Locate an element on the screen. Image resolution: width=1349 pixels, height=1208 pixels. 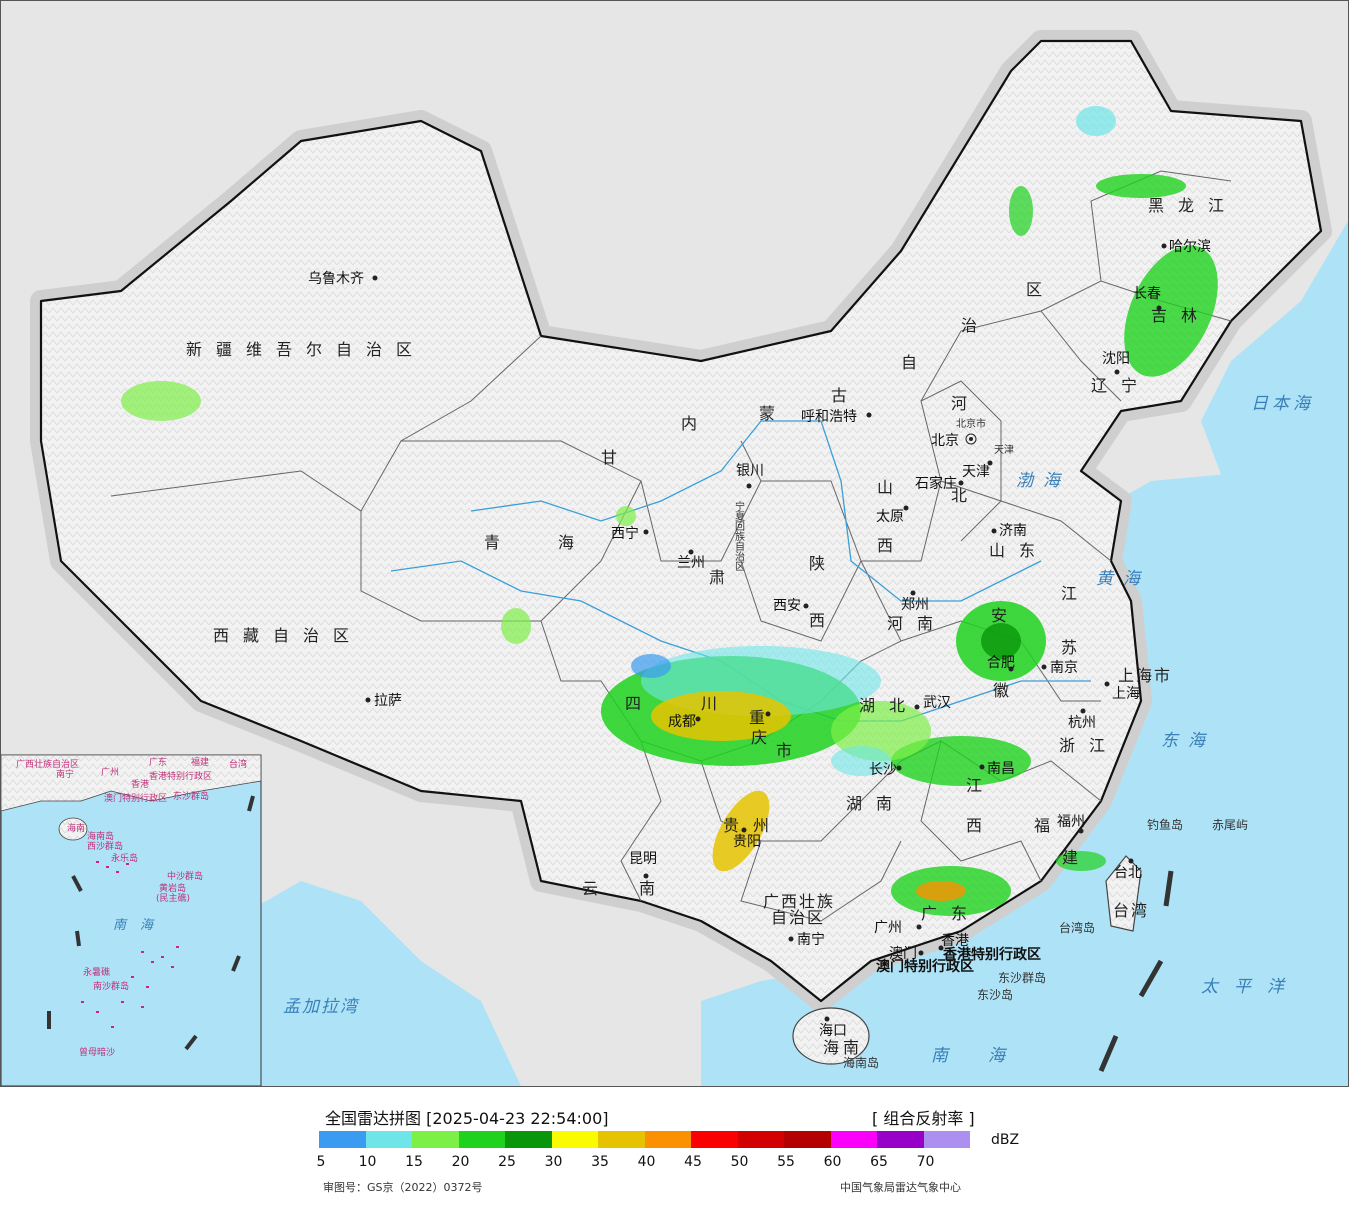
label-anhui-1: 安 is located at coordinates (1006, 615).